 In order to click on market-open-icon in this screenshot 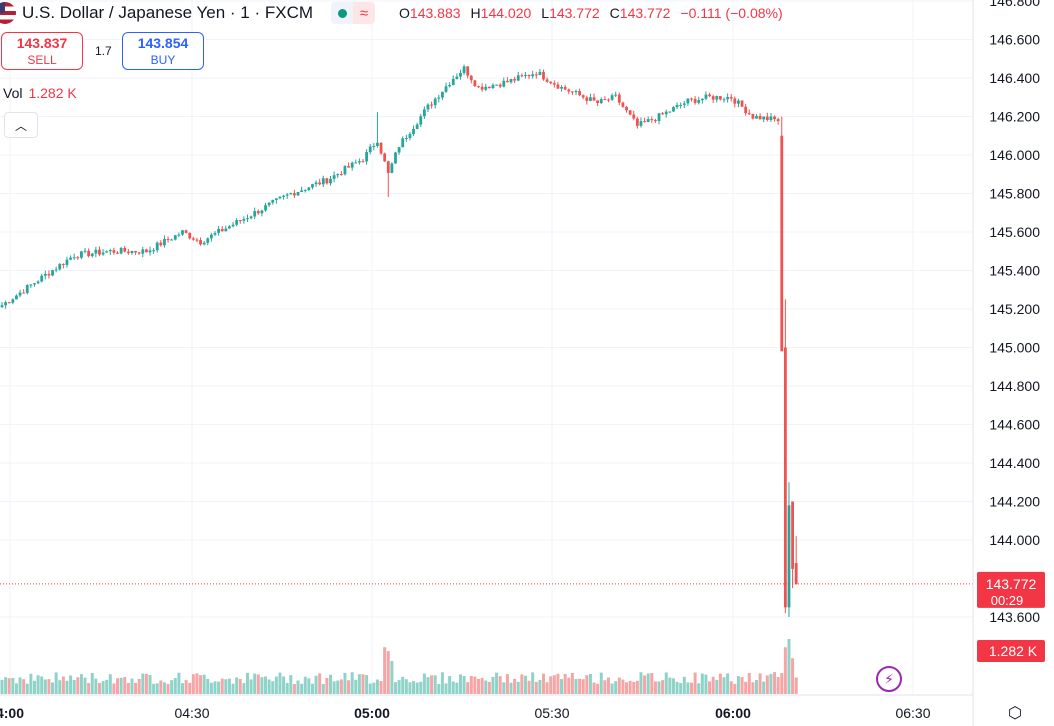, I will do `click(342, 13)`.